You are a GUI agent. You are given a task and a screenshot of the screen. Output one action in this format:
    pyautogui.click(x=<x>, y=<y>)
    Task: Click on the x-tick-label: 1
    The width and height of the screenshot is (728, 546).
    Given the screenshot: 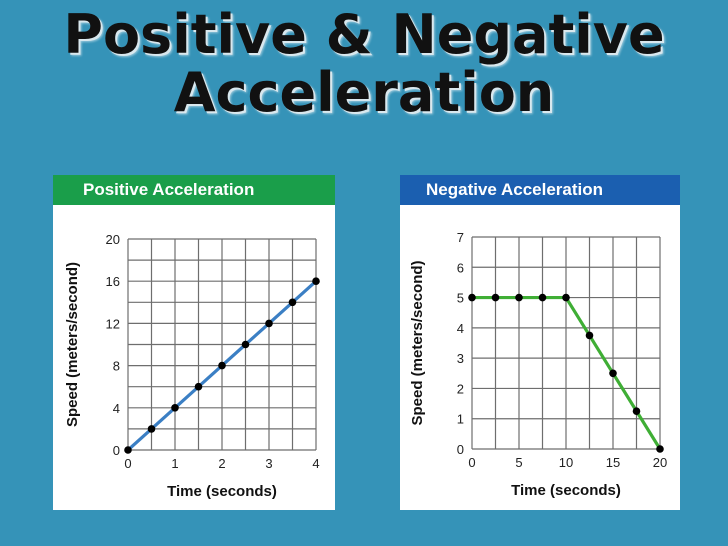 What is the action you would take?
    pyautogui.click(x=174, y=463)
    